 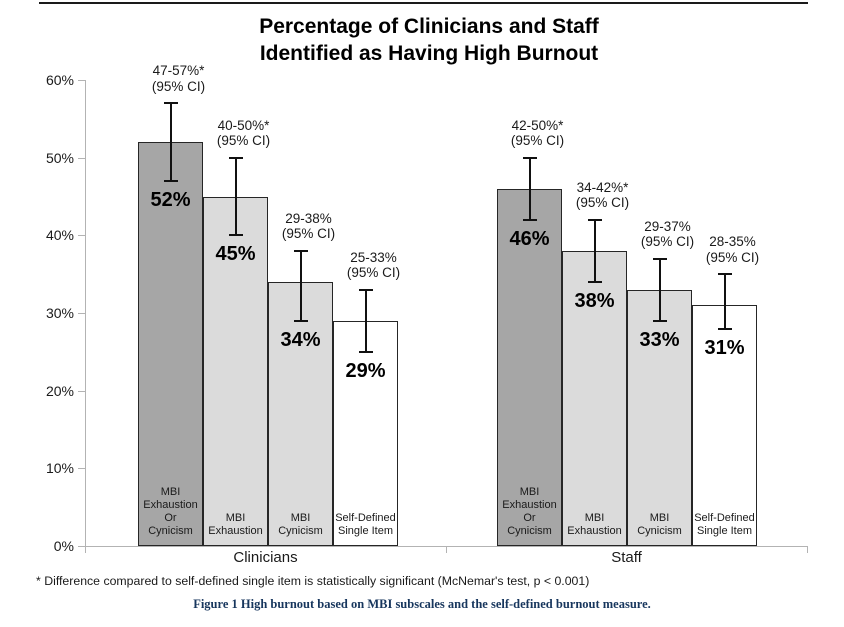 I want to click on y-tick-label: 10%, so click(x=59, y=468).